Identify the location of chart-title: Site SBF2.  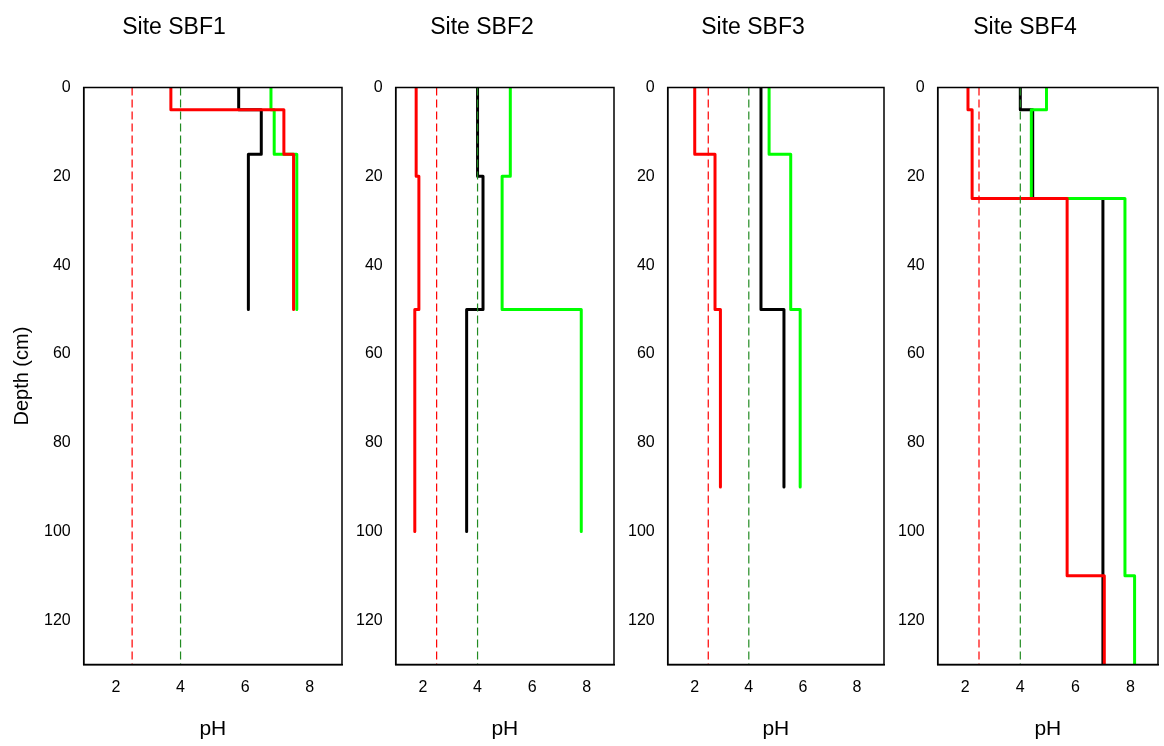
(482, 26).